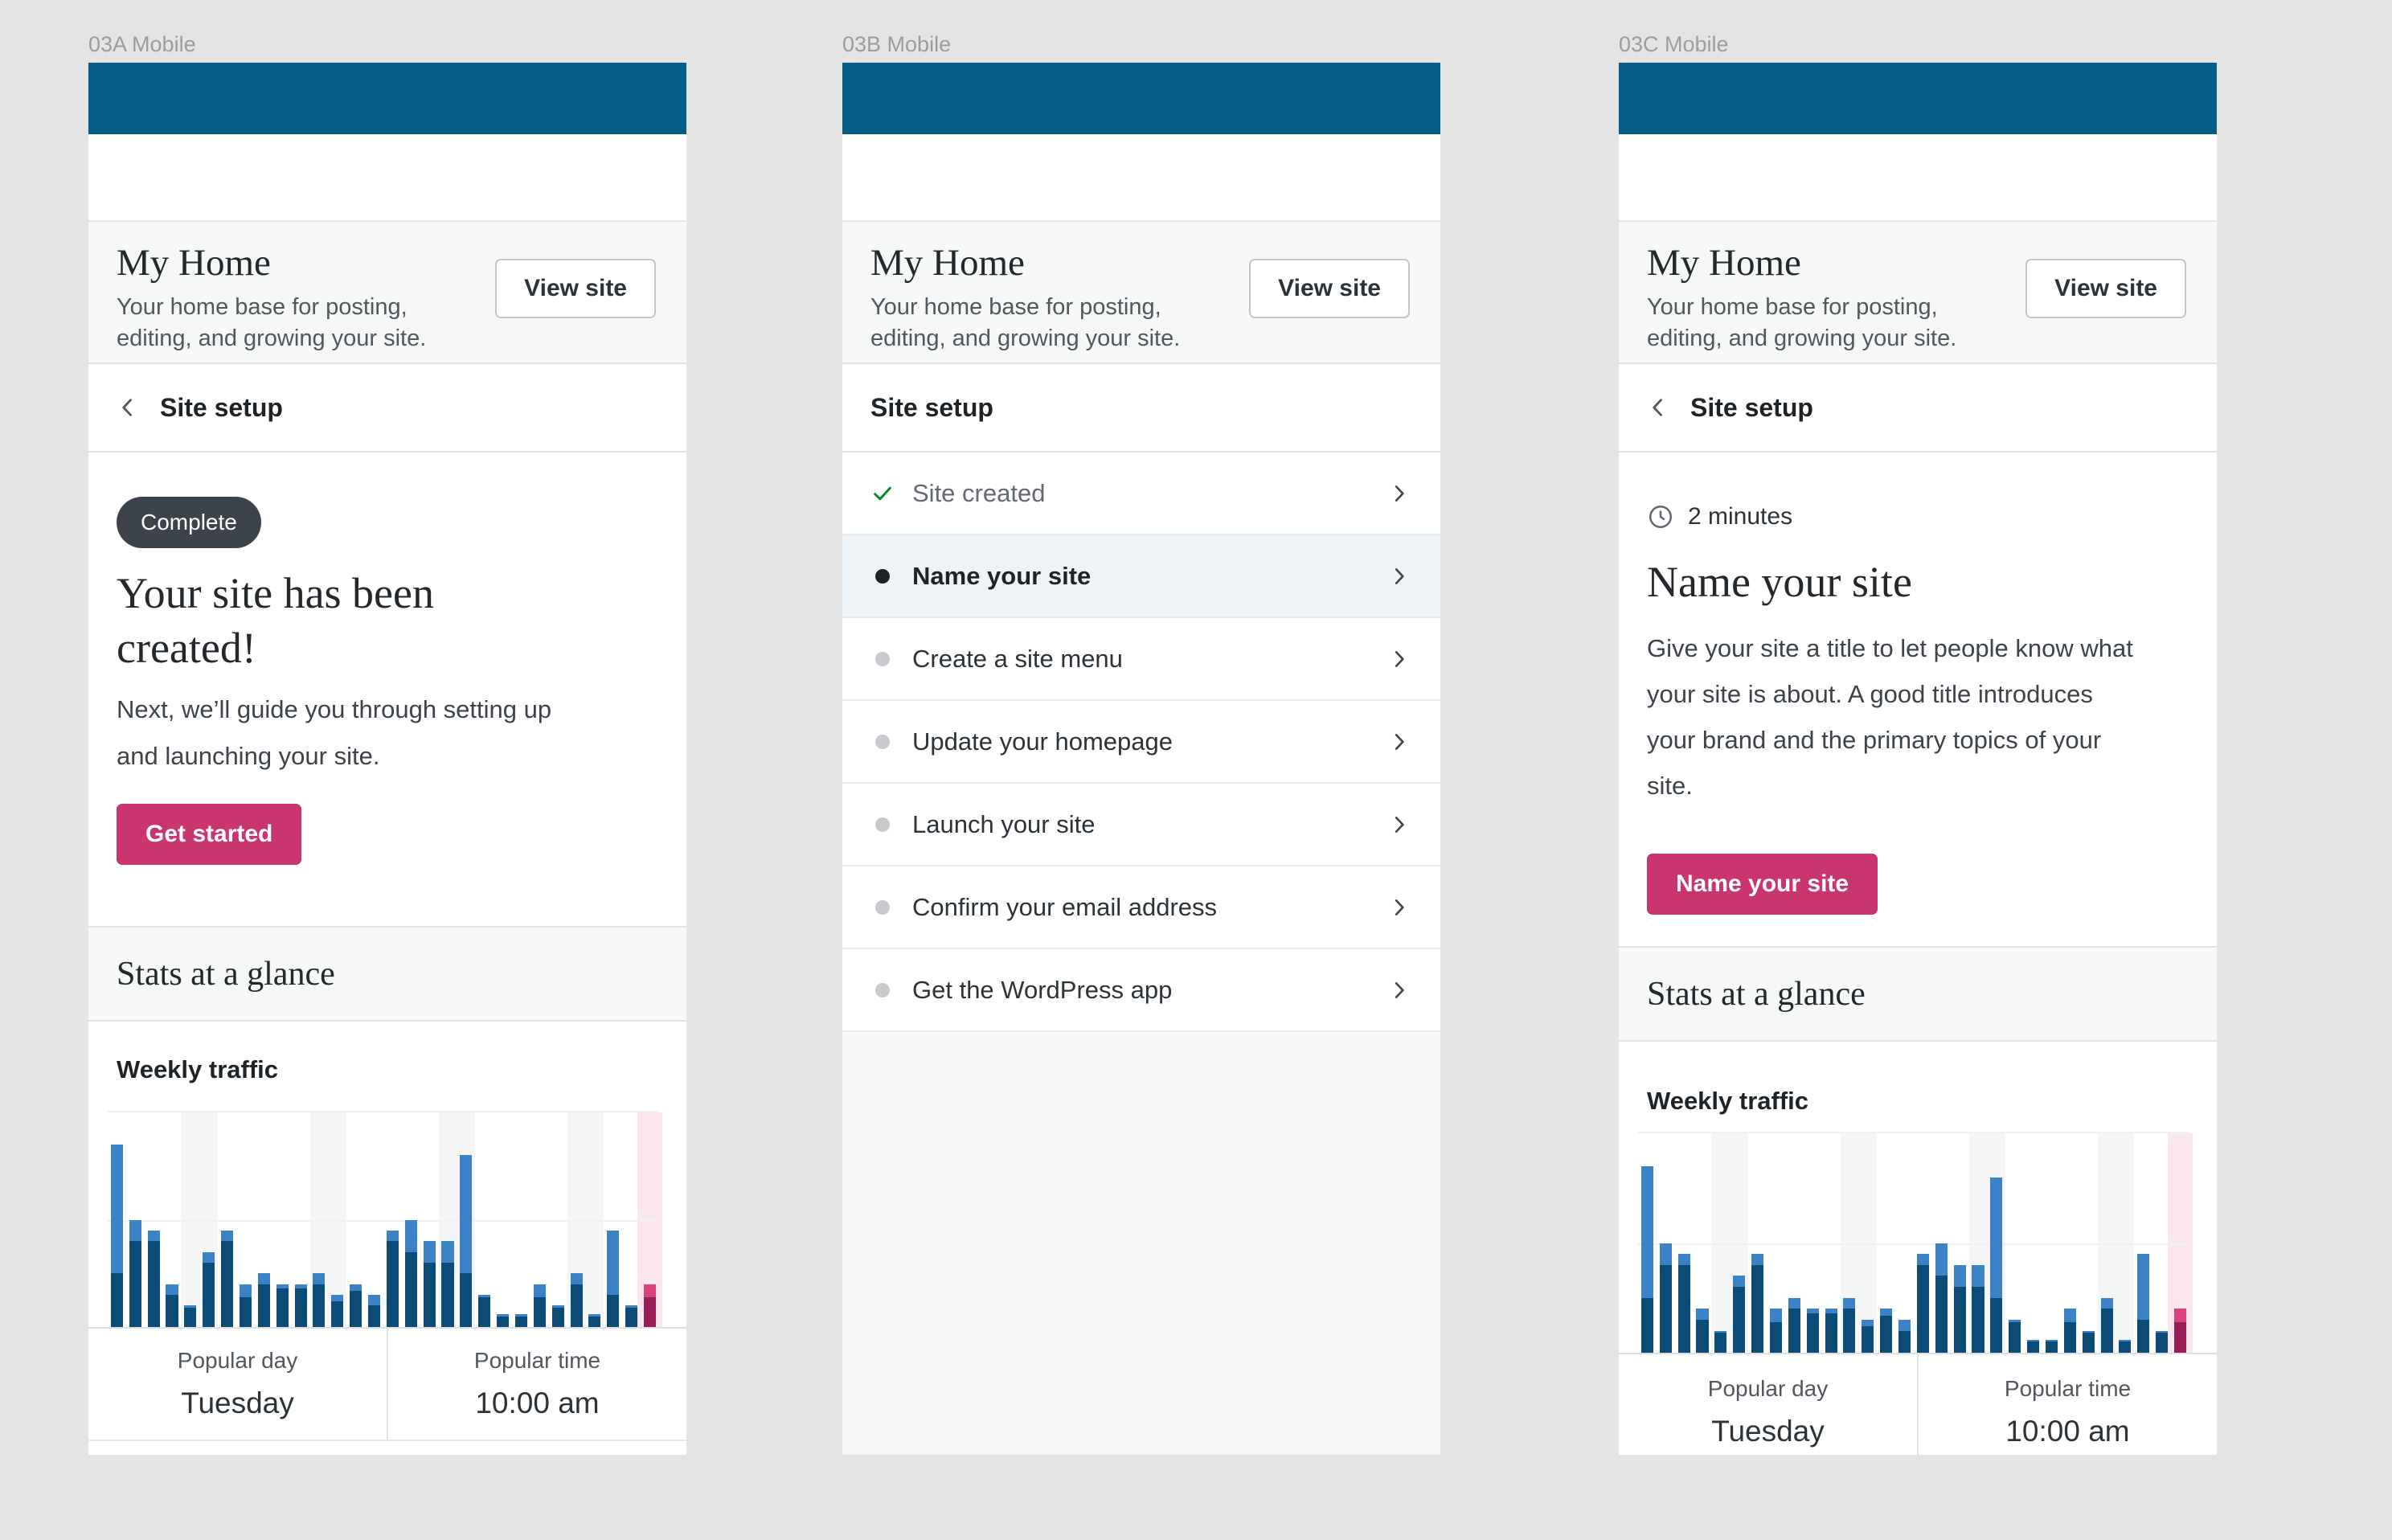  I want to click on check-icon, so click(882, 493).